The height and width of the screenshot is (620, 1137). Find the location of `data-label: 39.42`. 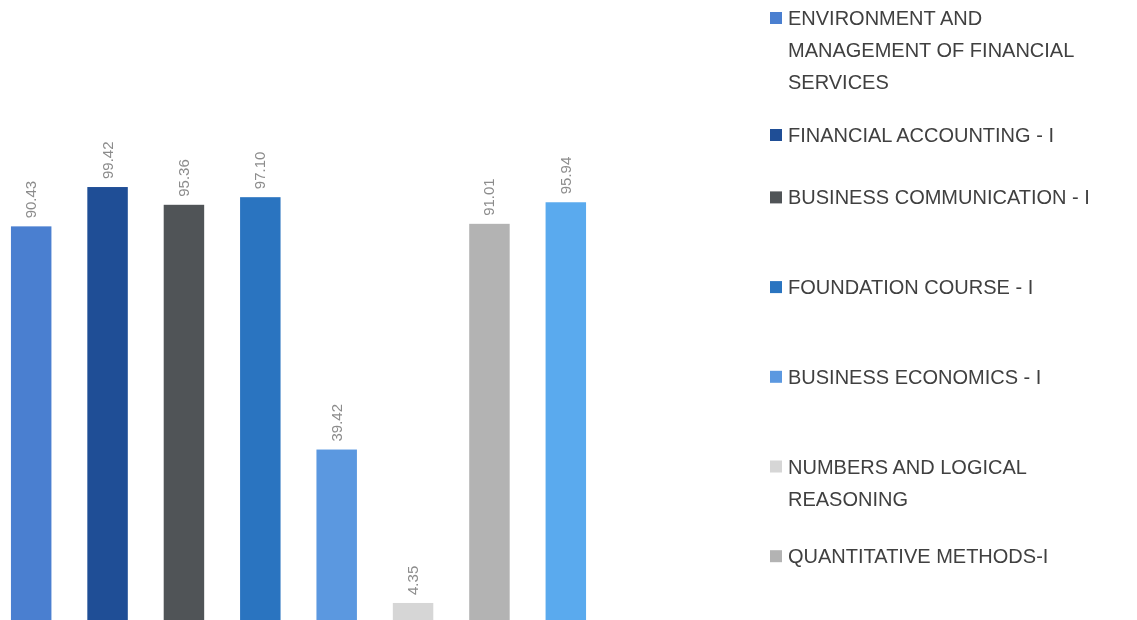

data-label: 39.42 is located at coordinates (336, 422).